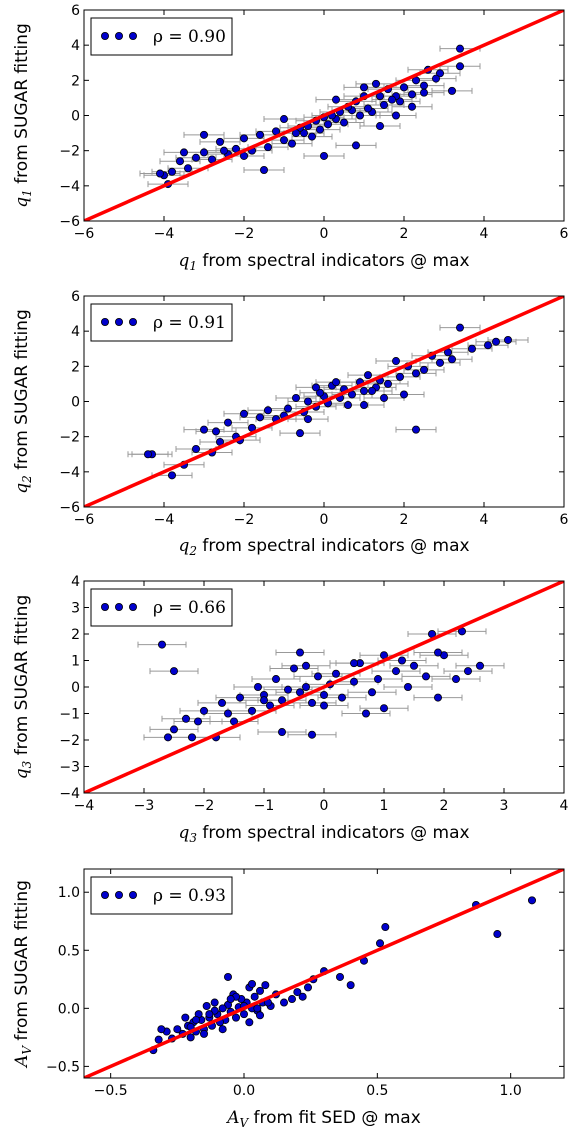 This screenshot has width=568, height=1130. I want to click on y-label-subscript: V, so click(27, 1050).